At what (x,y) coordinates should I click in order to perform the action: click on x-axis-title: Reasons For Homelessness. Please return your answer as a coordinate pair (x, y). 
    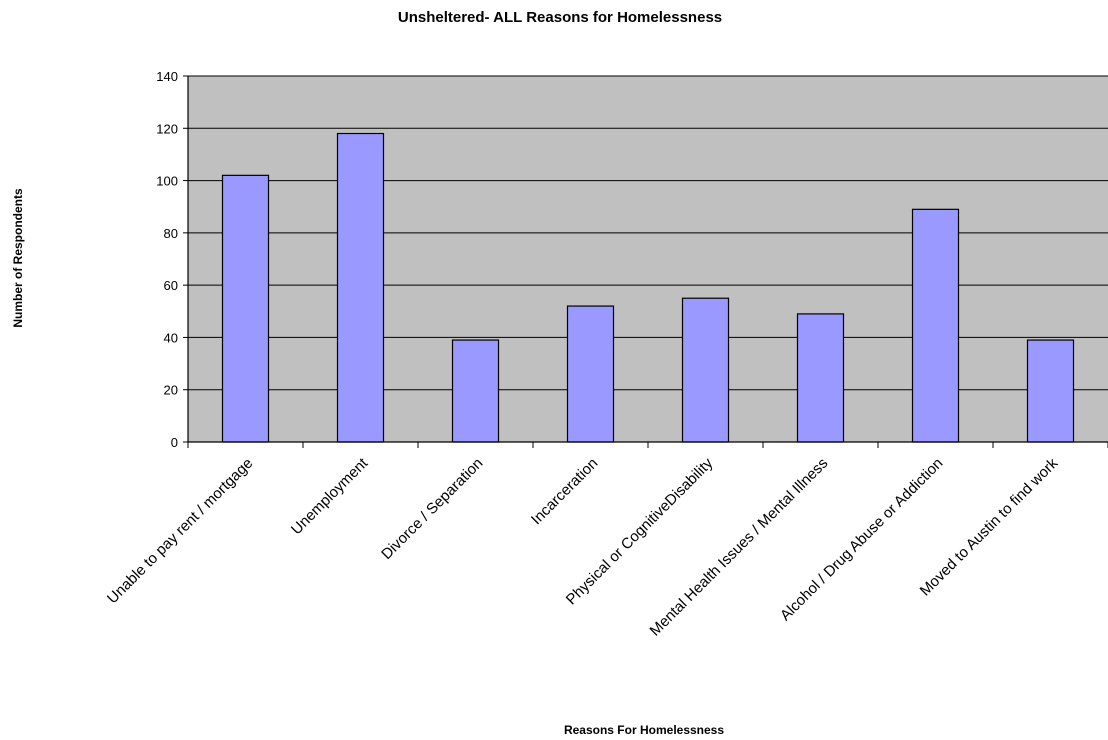
    Looking at the image, I should click on (644, 730).